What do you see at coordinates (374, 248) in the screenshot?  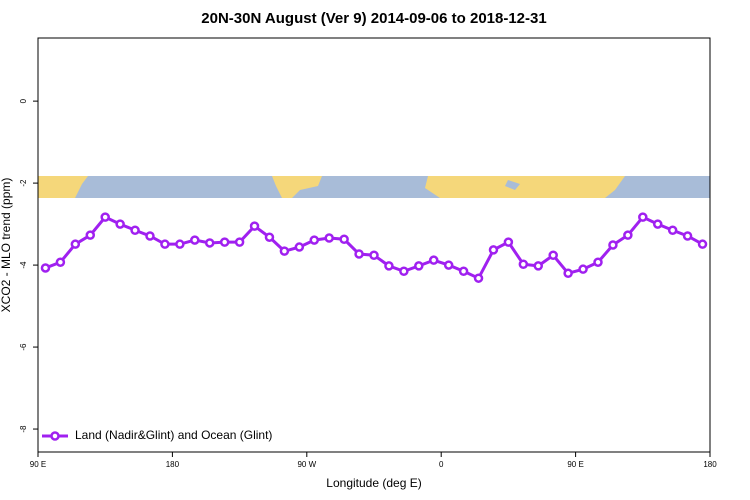 I see `series-line` at bounding box center [374, 248].